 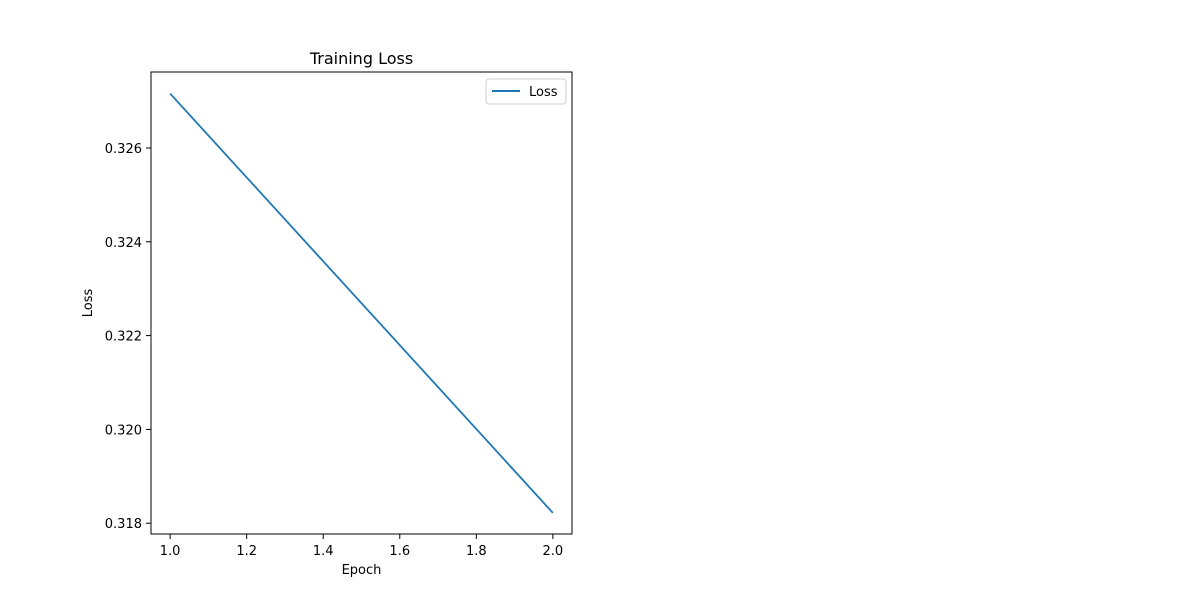 I want to click on x-axis-label: Epoch, so click(x=362, y=570).